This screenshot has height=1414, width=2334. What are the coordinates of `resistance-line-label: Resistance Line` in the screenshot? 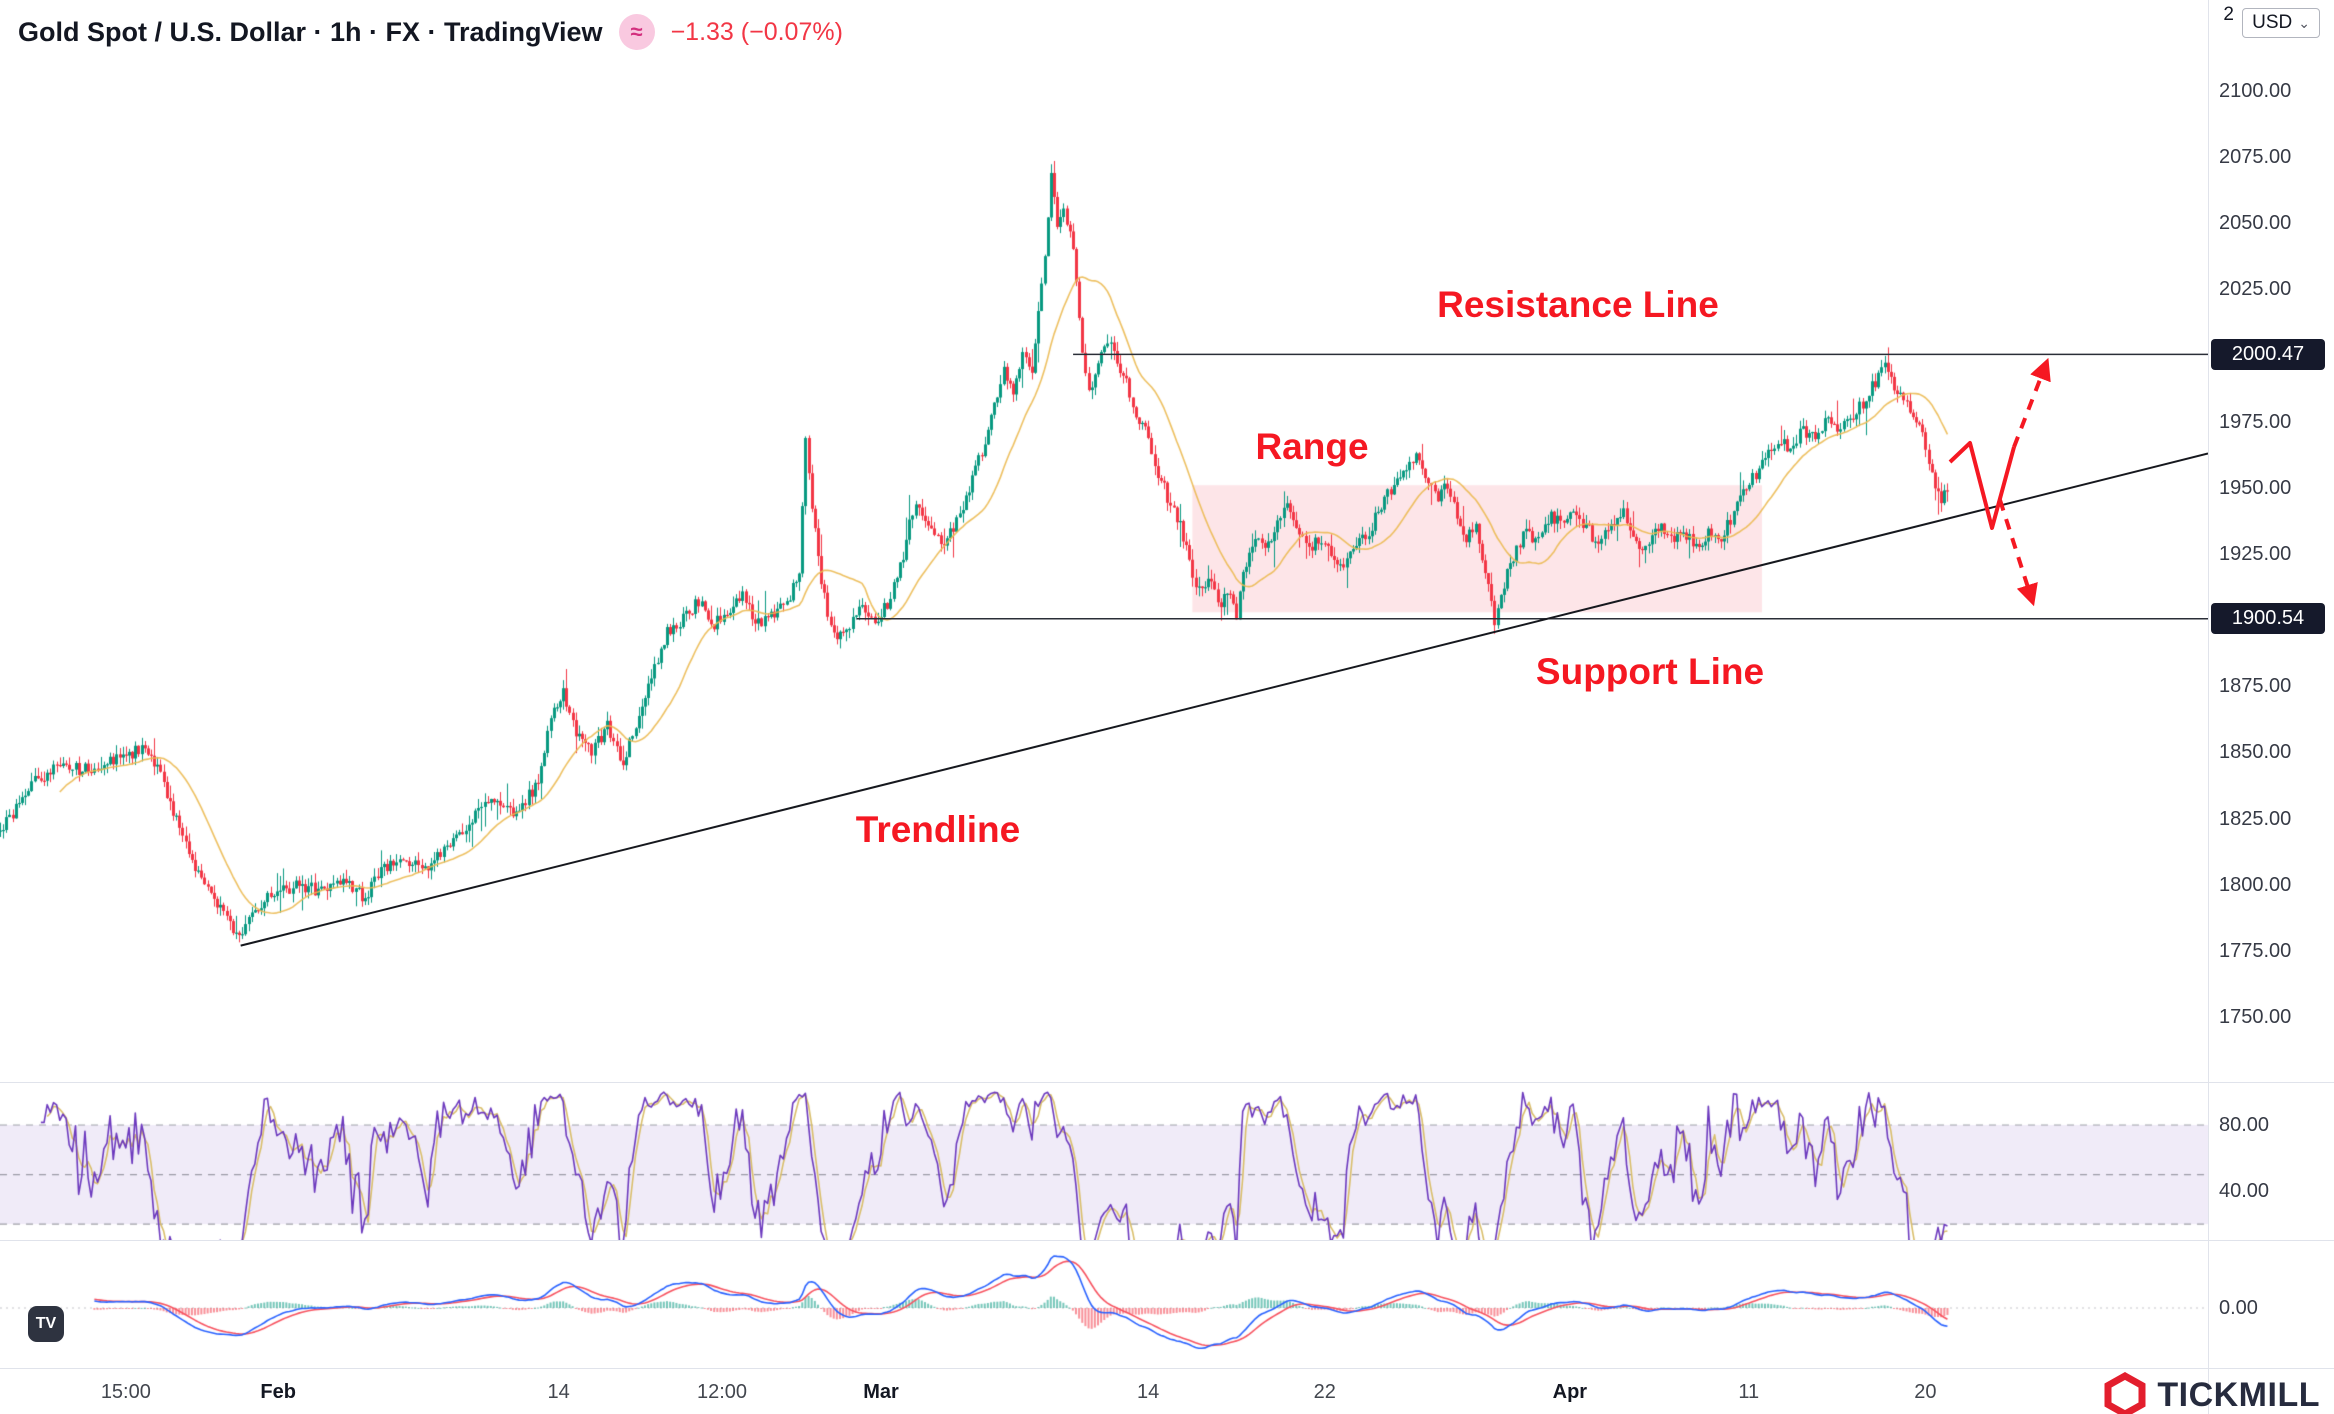 It's located at (1578, 304).